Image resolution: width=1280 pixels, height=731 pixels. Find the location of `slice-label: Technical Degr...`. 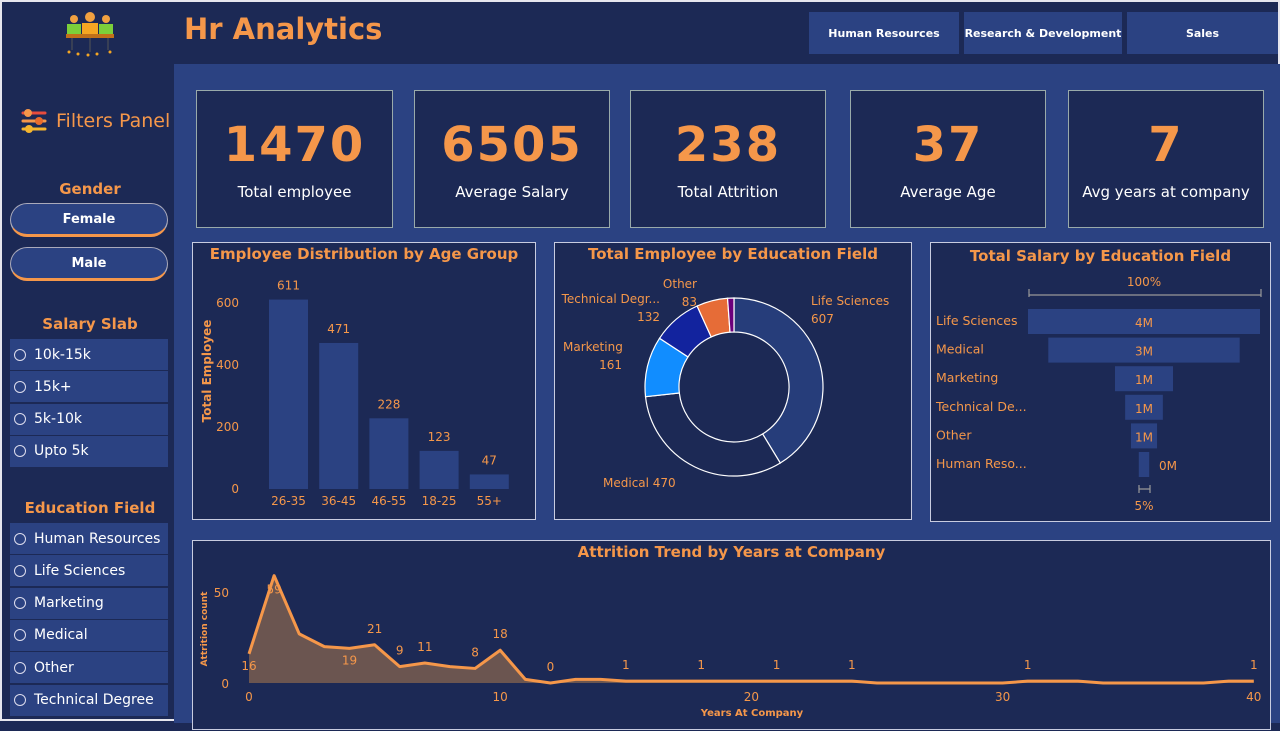

slice-label: Technical Degr... is located at coordinates (610, 299).